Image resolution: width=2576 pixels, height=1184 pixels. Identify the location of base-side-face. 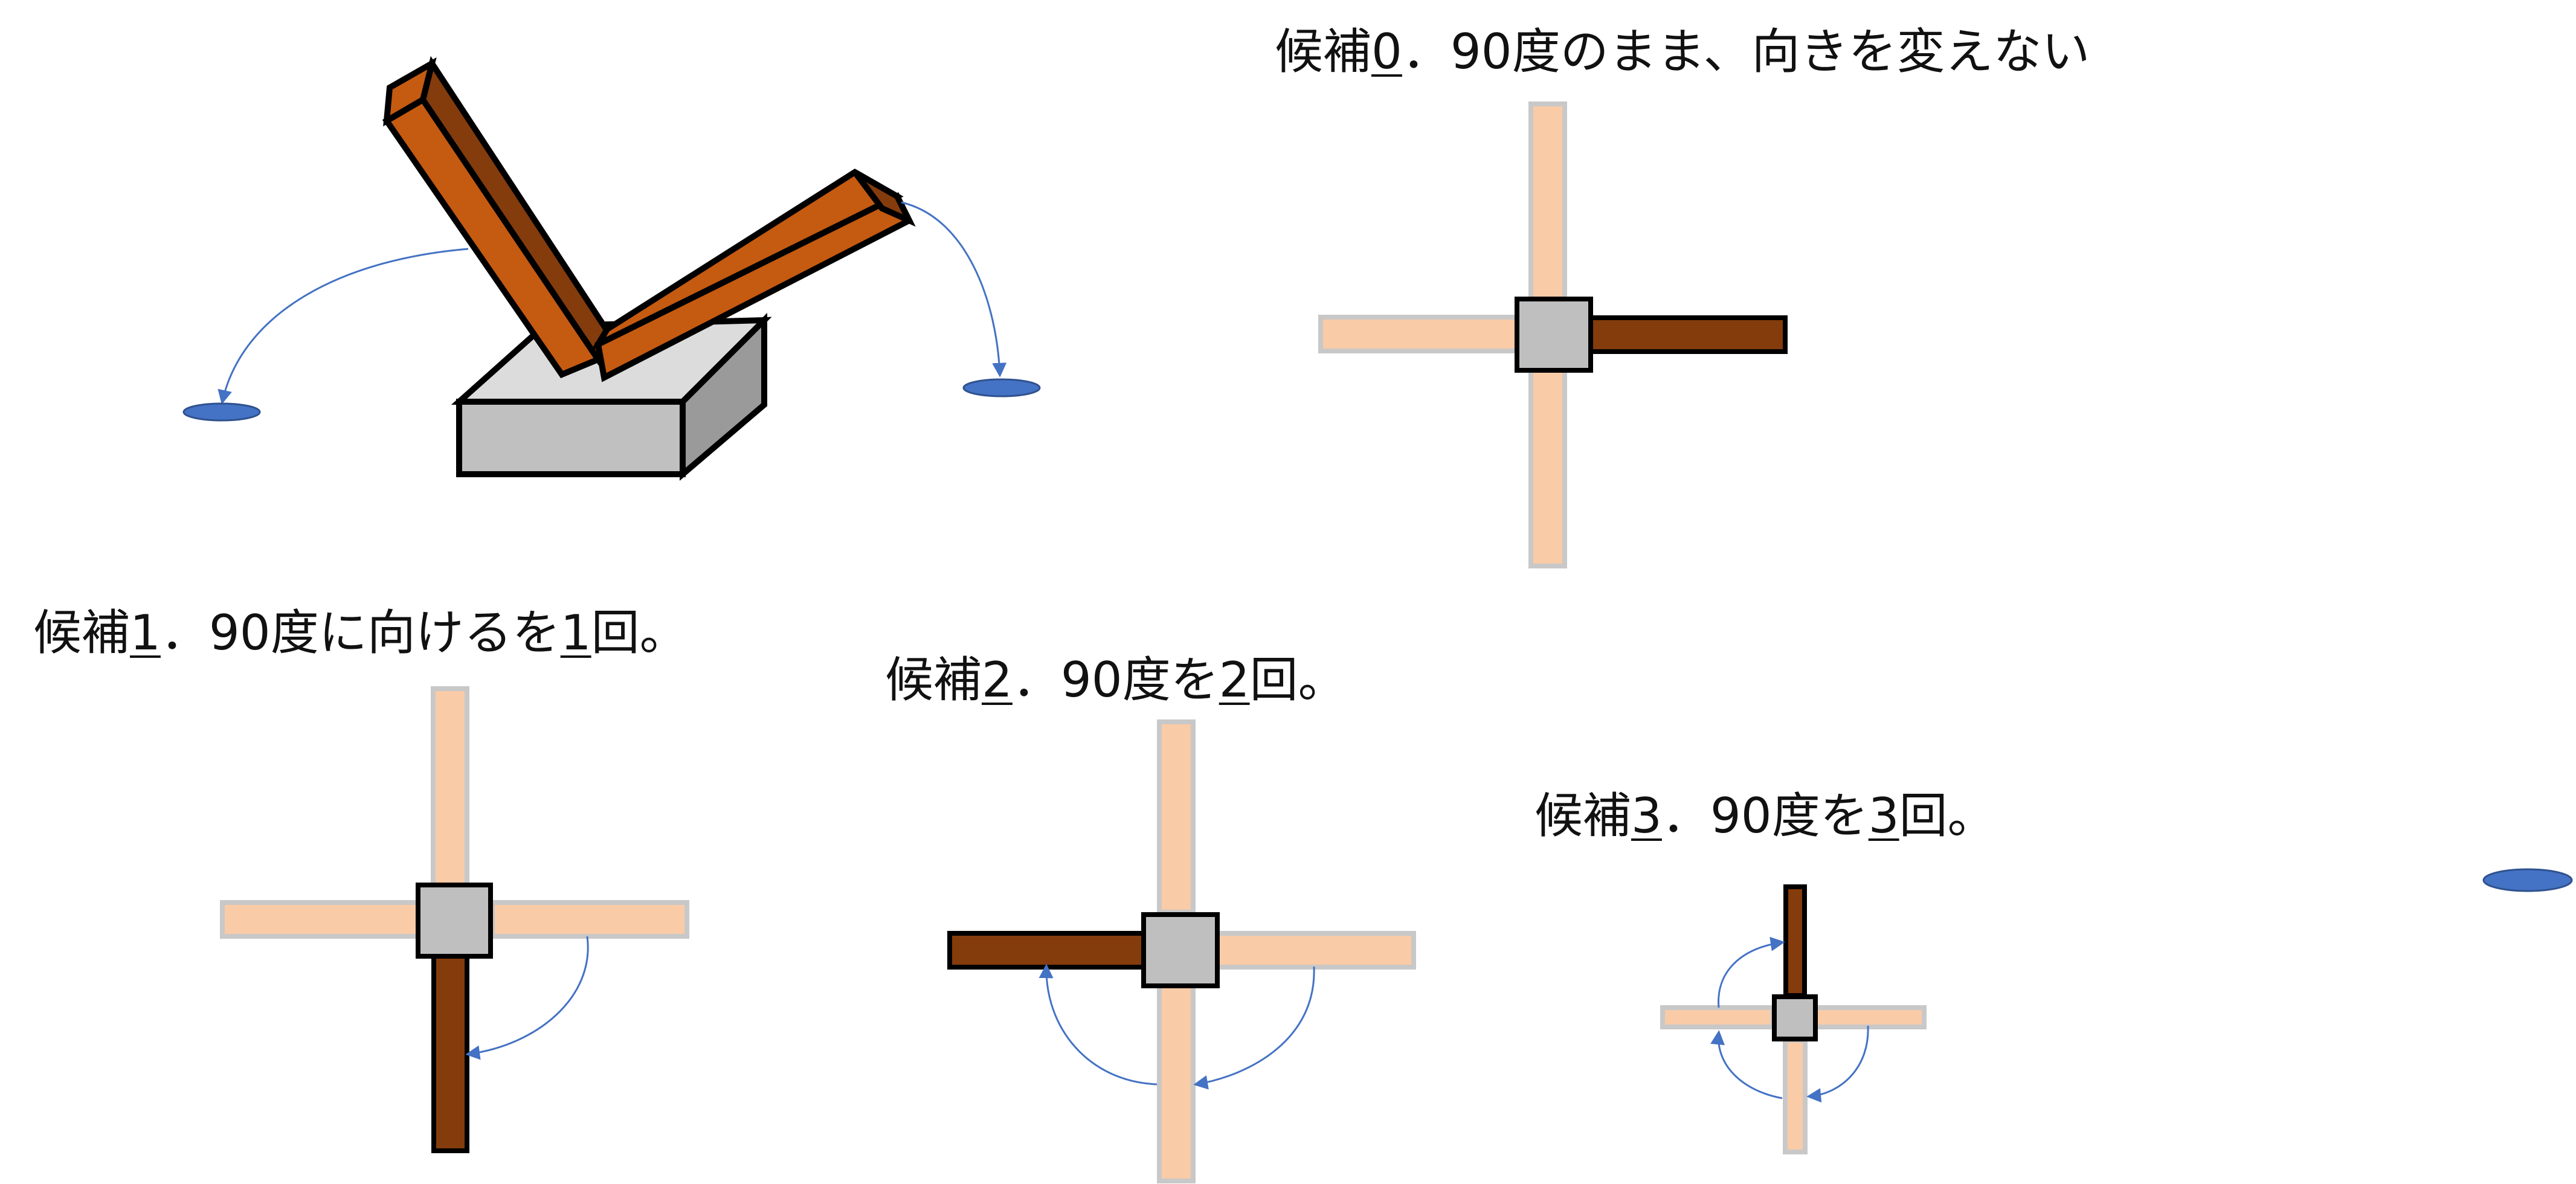
(723, 396).